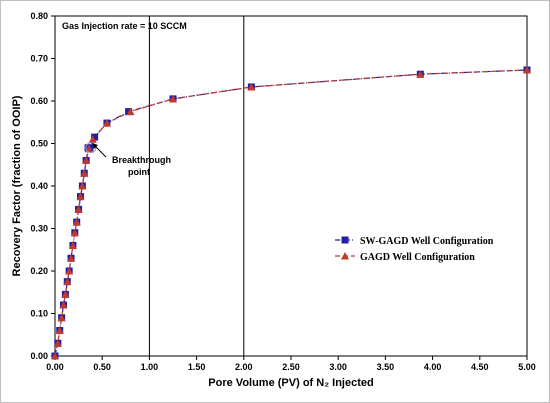 The image size is (550, 403). What do you see at coordinates (39, 144) in the screenshot?
I see `y-tick-label: 0.50` at bounding box center [39, 144].